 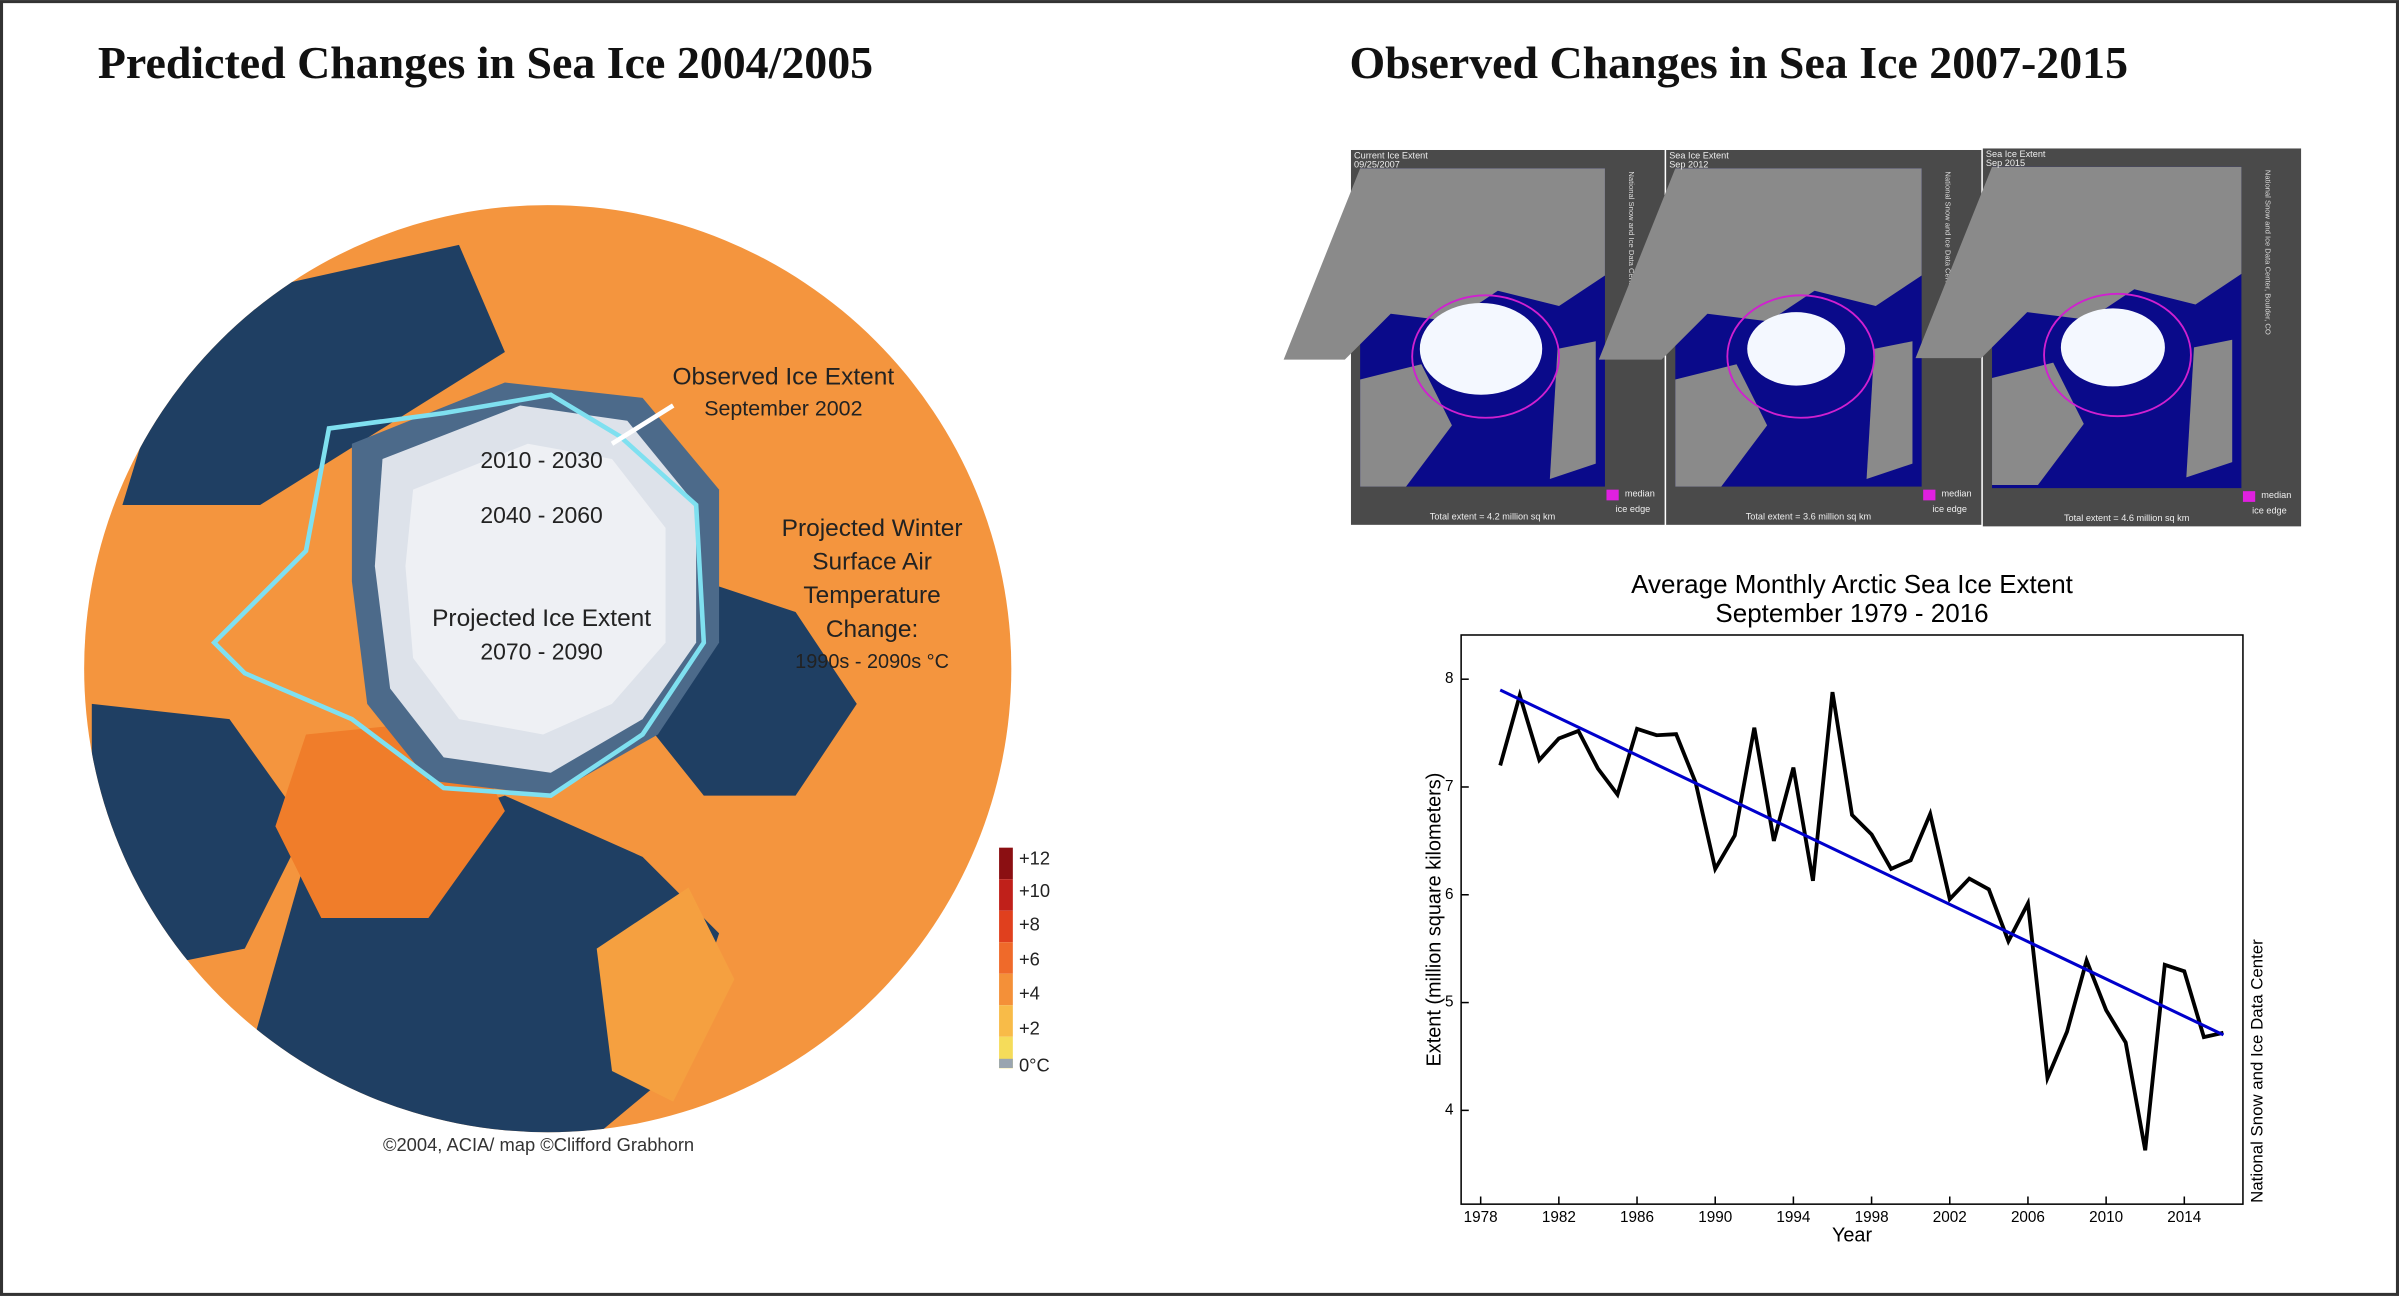 What do you see at coordinates (2184, 1217) in the screenshot?
I see `x-tick-label: 2014` at bounding box center [2184, 1217].